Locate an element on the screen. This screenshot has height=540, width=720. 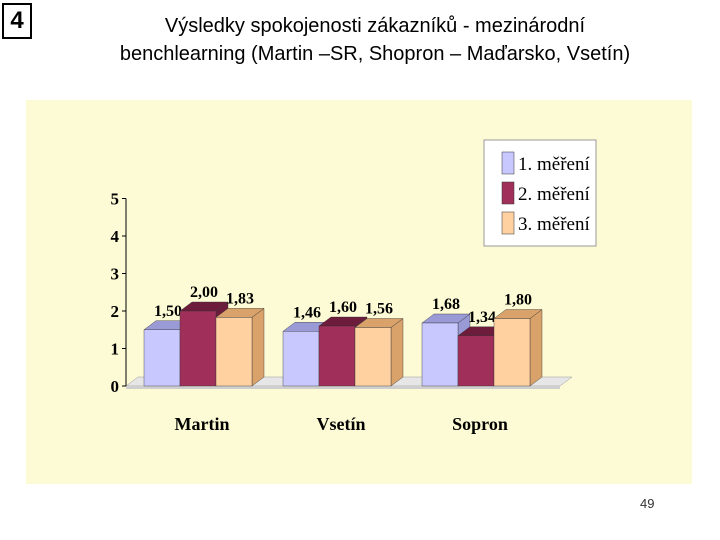
legend-label: 1. měření is located at coordinates (554, 164).